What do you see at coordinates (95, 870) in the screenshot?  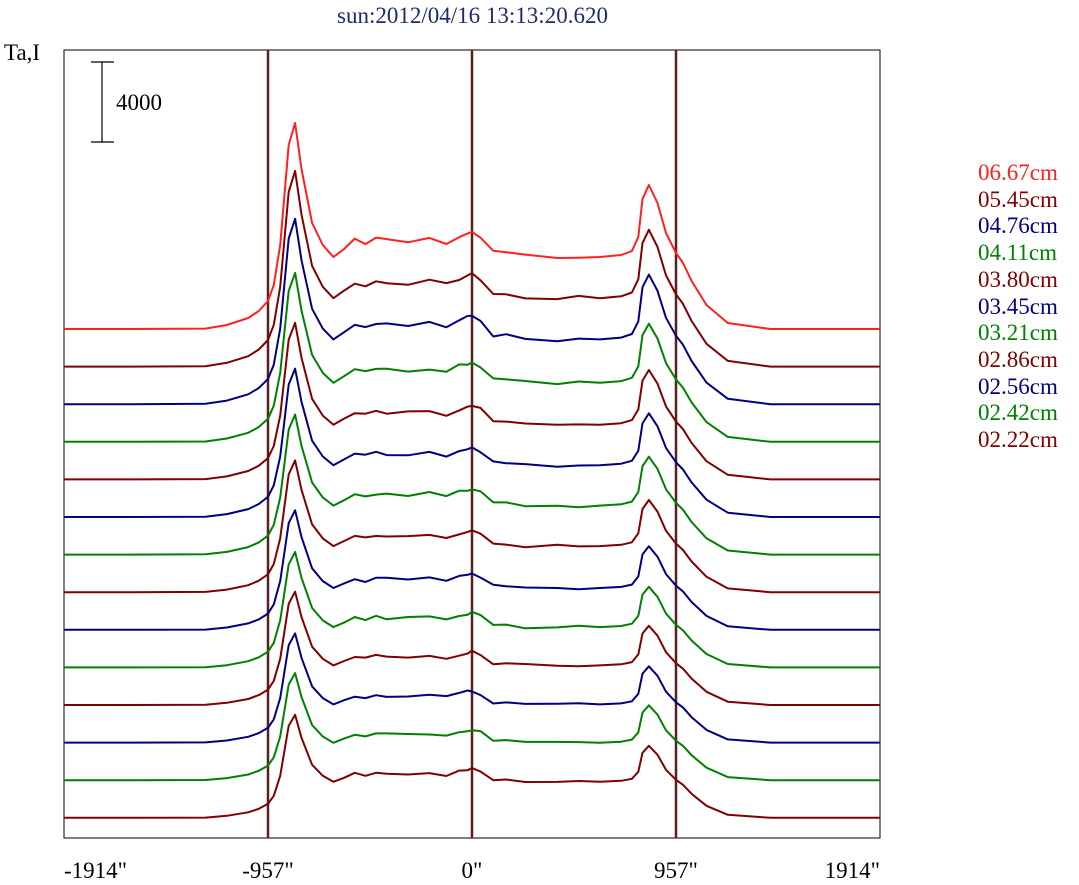 I see `x-tick-label: -1914"` at bounding box center [95, 870].